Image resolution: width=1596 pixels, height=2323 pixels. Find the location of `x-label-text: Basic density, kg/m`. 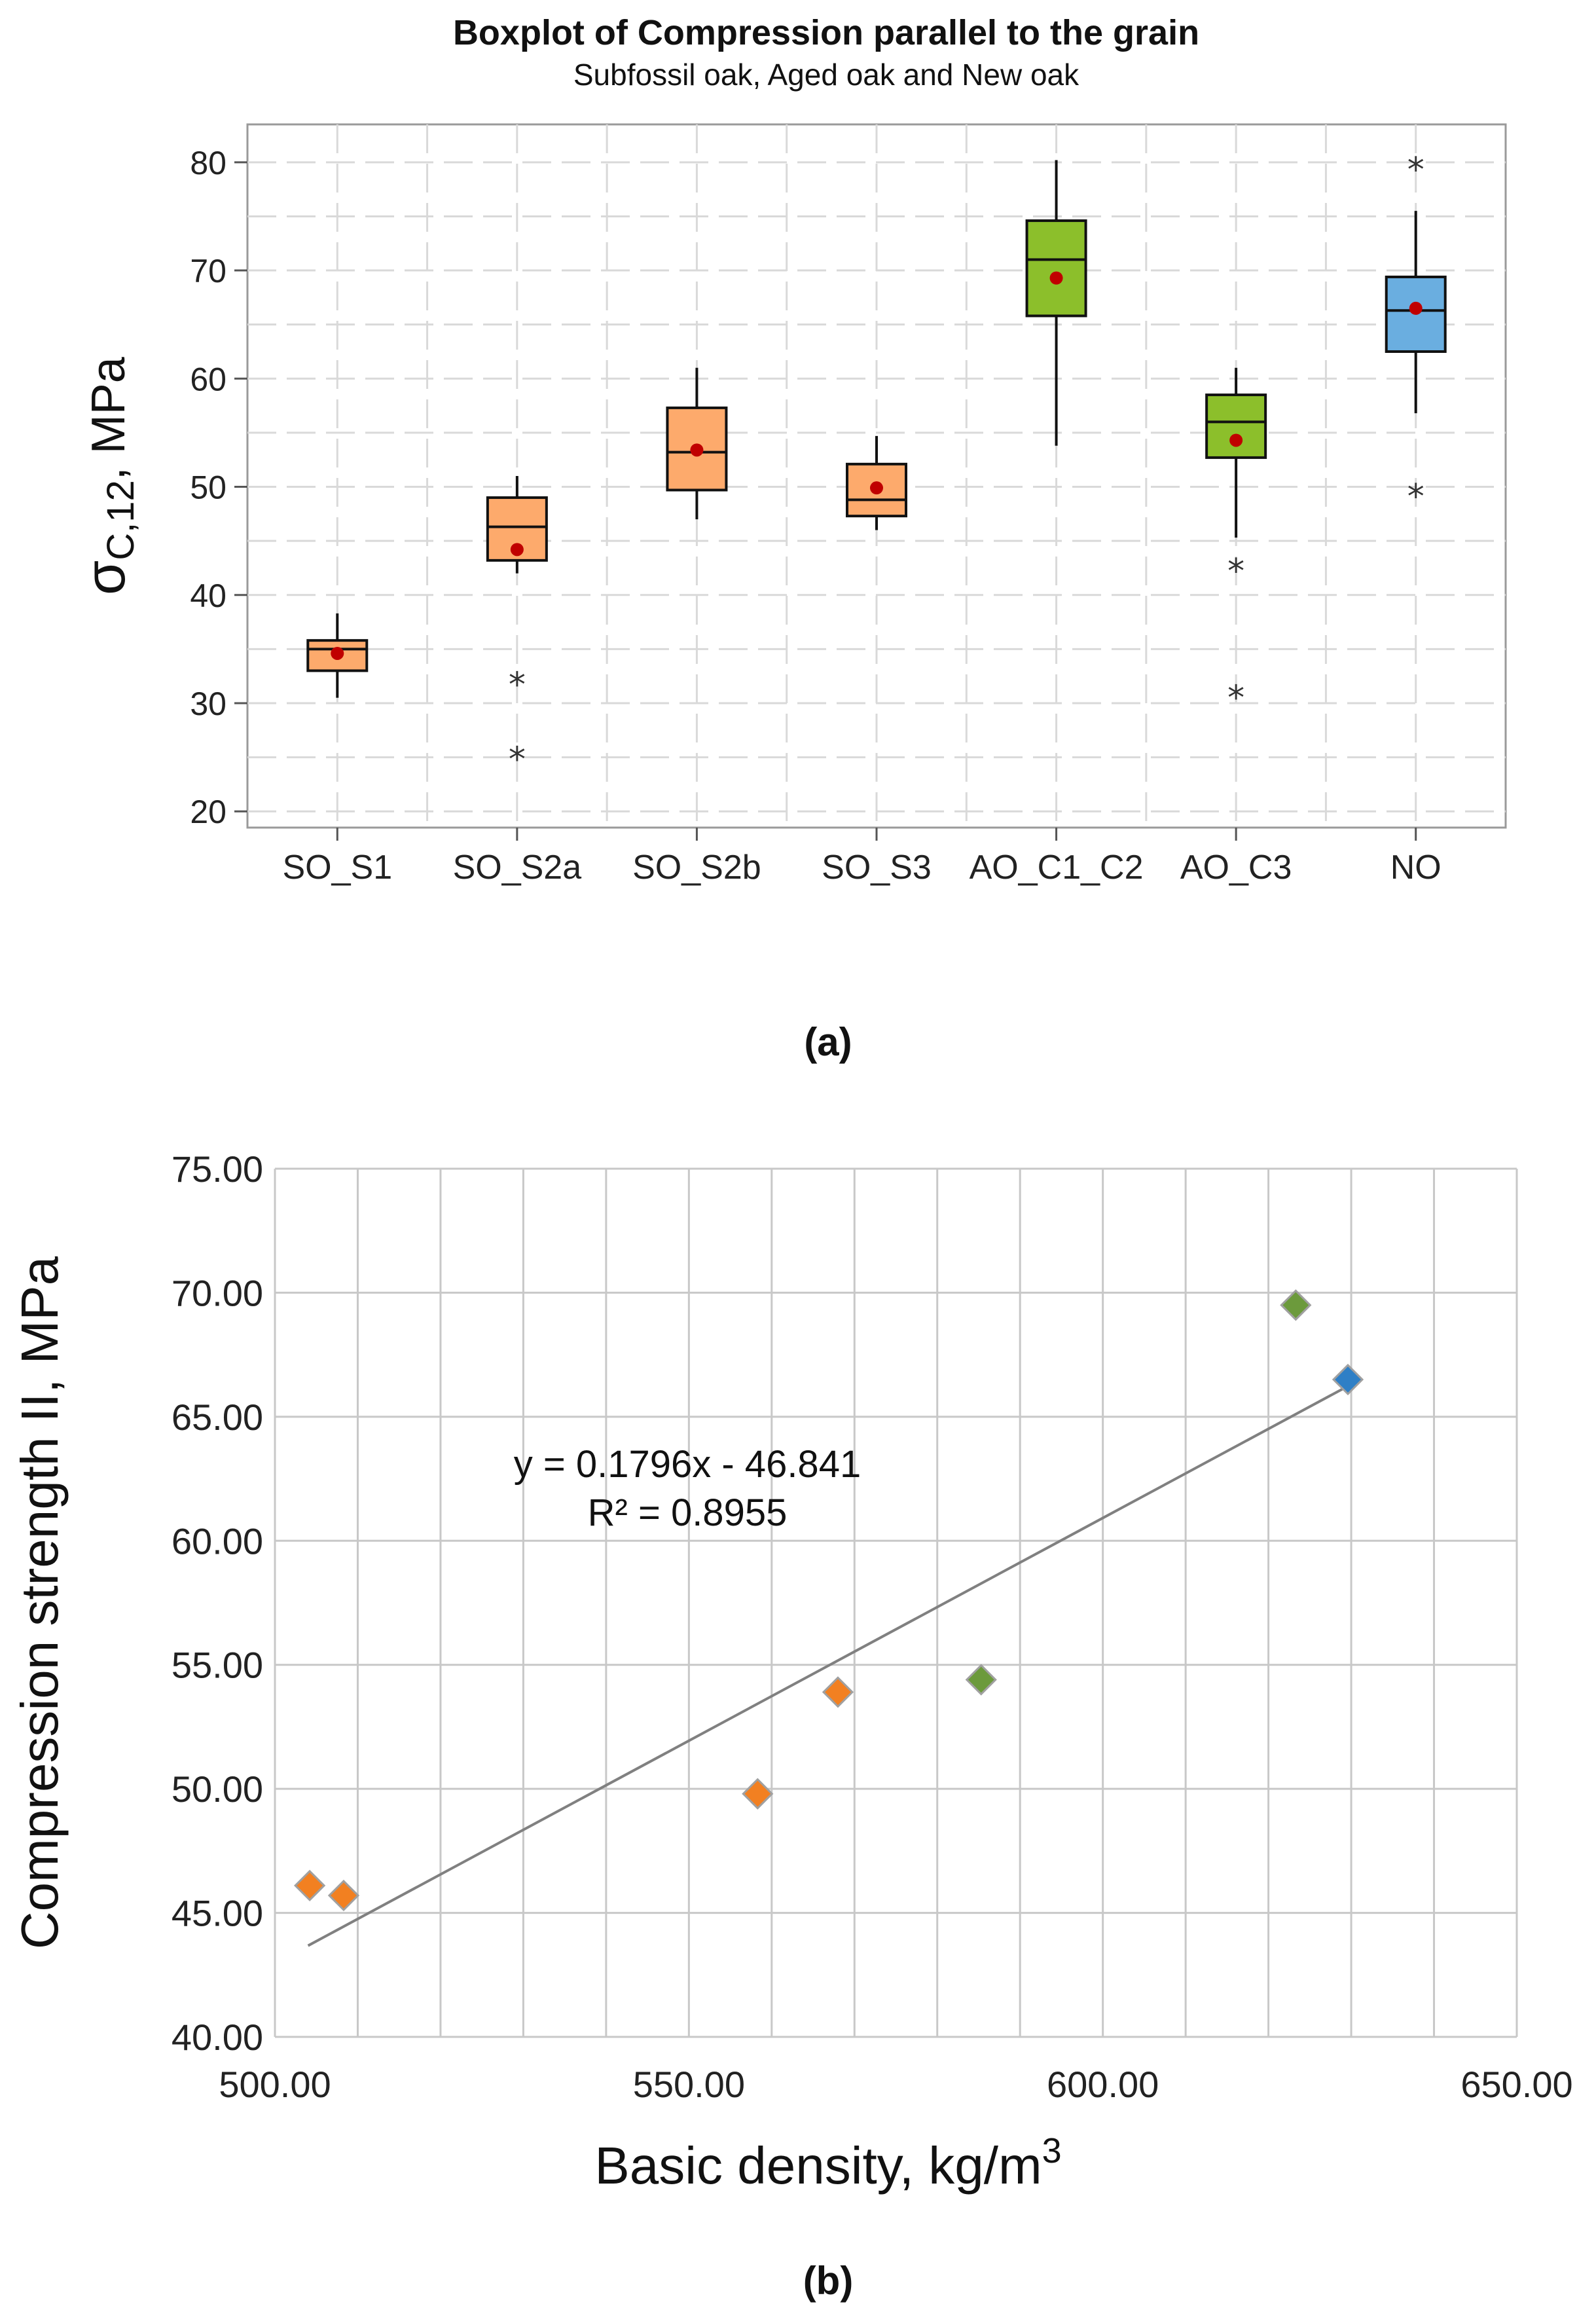

x-label-text: Basic density, kg/m is located at coordinates (818, 2165).